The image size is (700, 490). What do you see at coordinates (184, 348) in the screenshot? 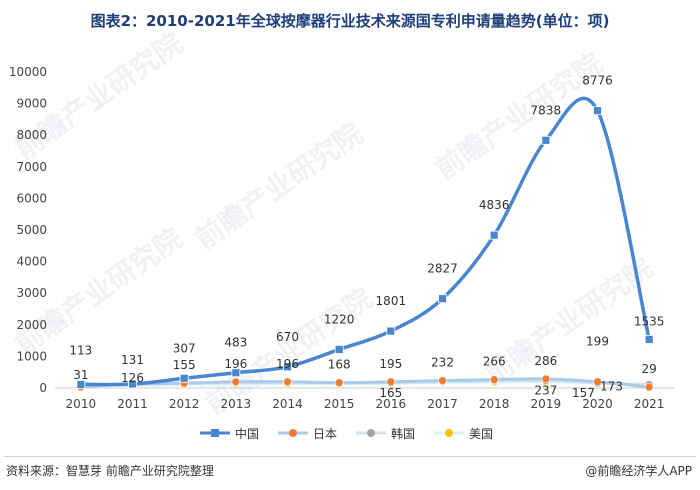
I see `data-label: 307` at bounding box center [184, 348].